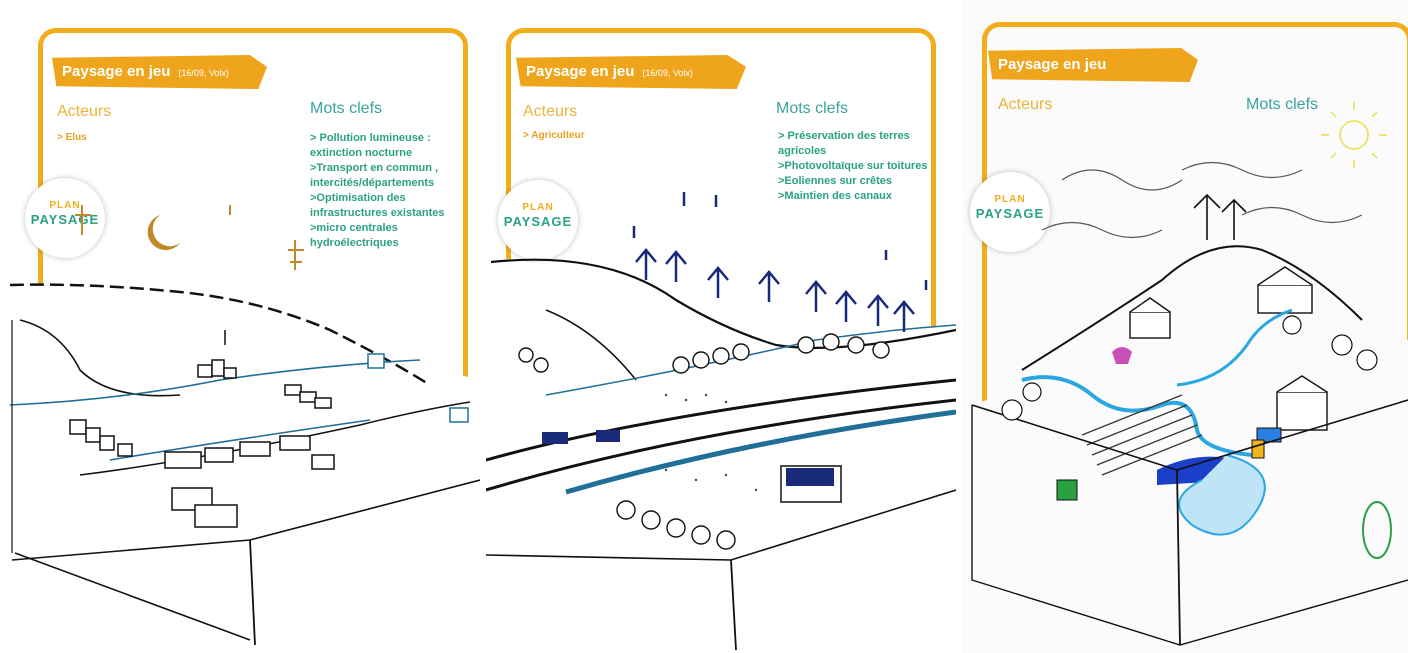  What do you see at coordinates (372, 183) in the screenshot?
I see `keyword-line: intercités/départements` at bounding box center [372, 183].